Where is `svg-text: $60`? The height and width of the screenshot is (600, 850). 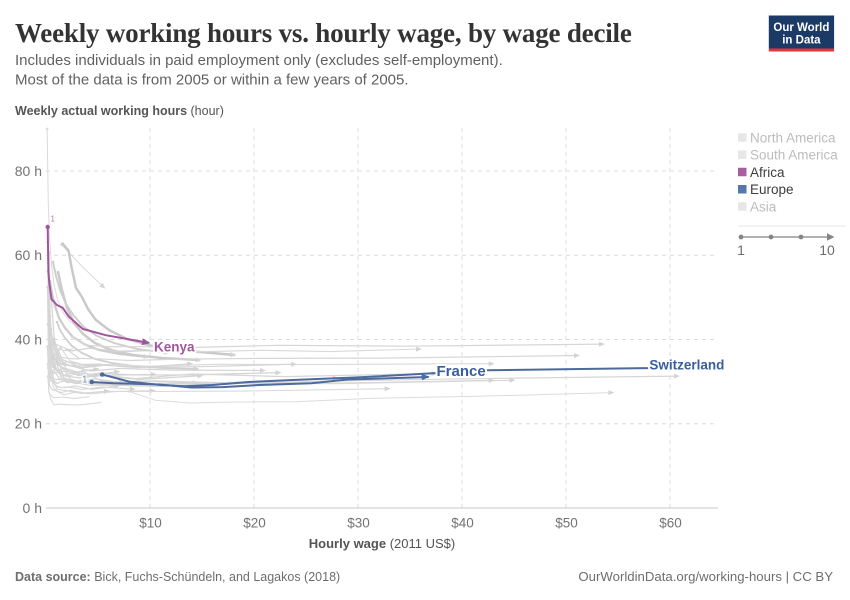
svg-text: $60 is located at coordinates (670, 523).